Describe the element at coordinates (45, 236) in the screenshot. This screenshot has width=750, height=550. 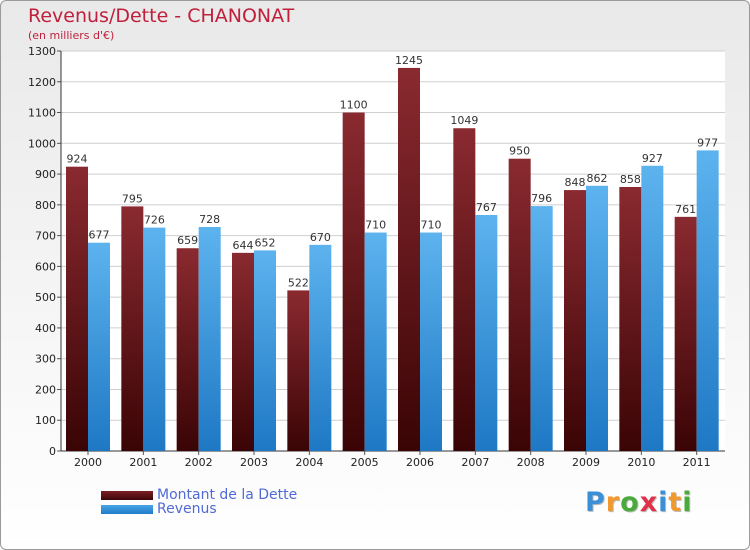
I see `y-tick-label: 700` at that location.